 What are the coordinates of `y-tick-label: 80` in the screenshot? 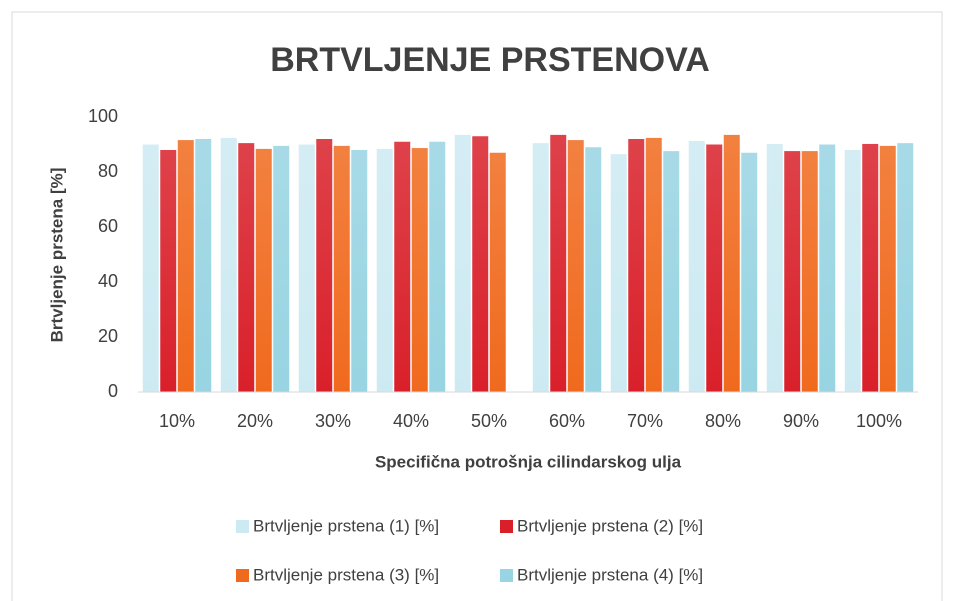 It's located at (108, 171).